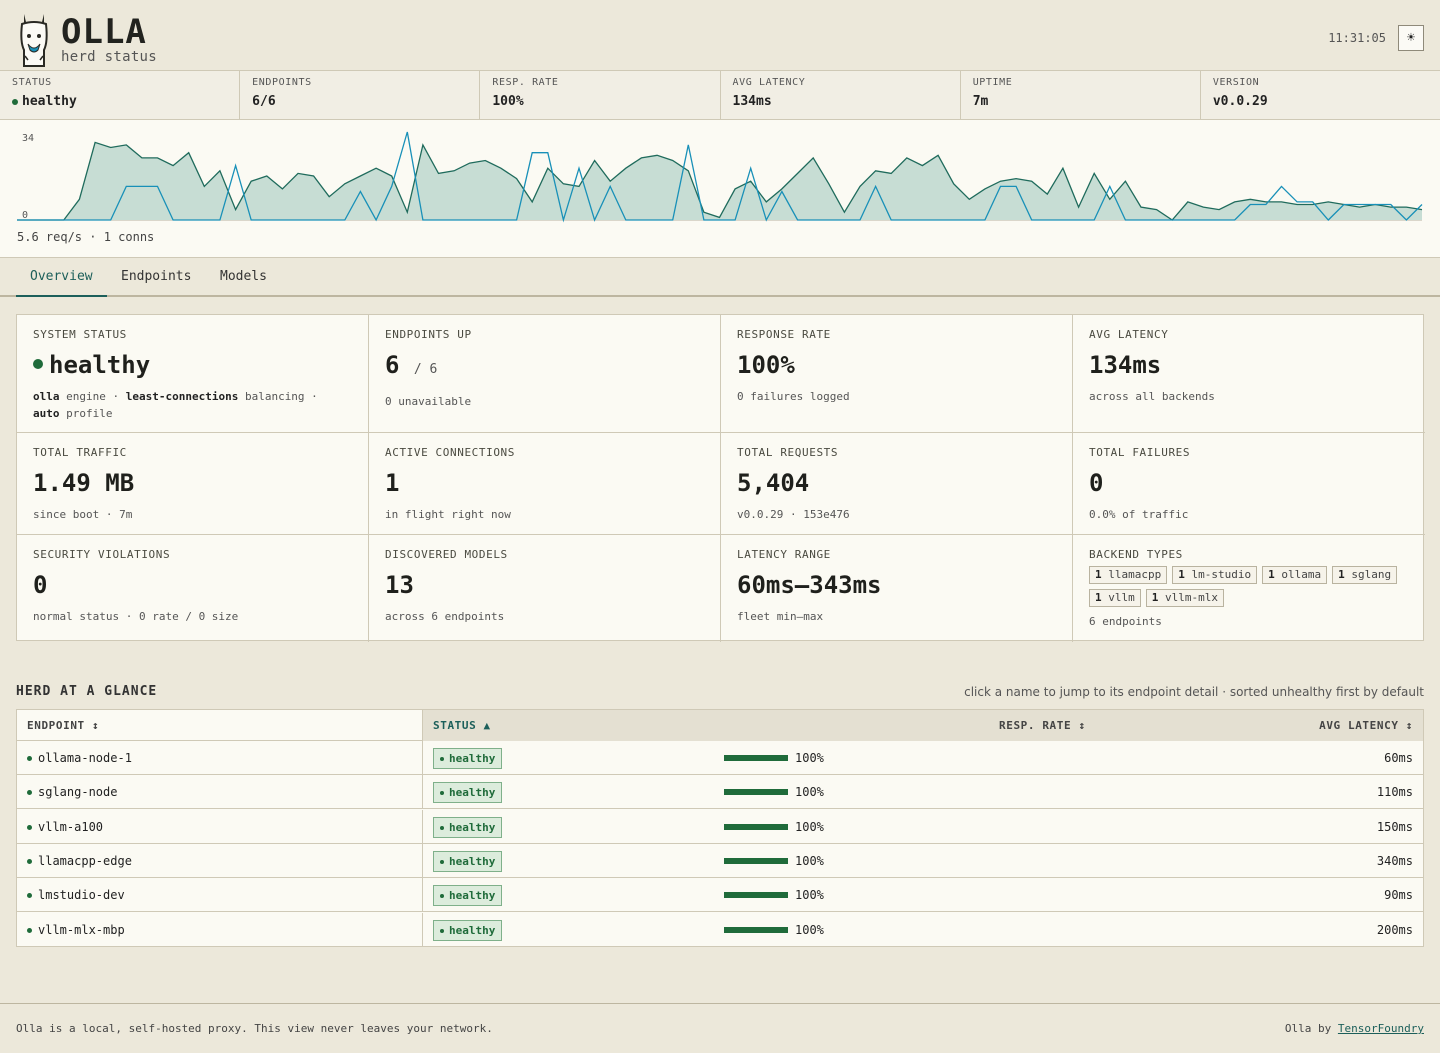 This screenshot has height=1053, width=1440. What do you see at coordinates (720, 929) in the screenshot?
I see `table-row: vllm-mlx-mbp healthy 100% 200ms` at bounding box center [720, 929].